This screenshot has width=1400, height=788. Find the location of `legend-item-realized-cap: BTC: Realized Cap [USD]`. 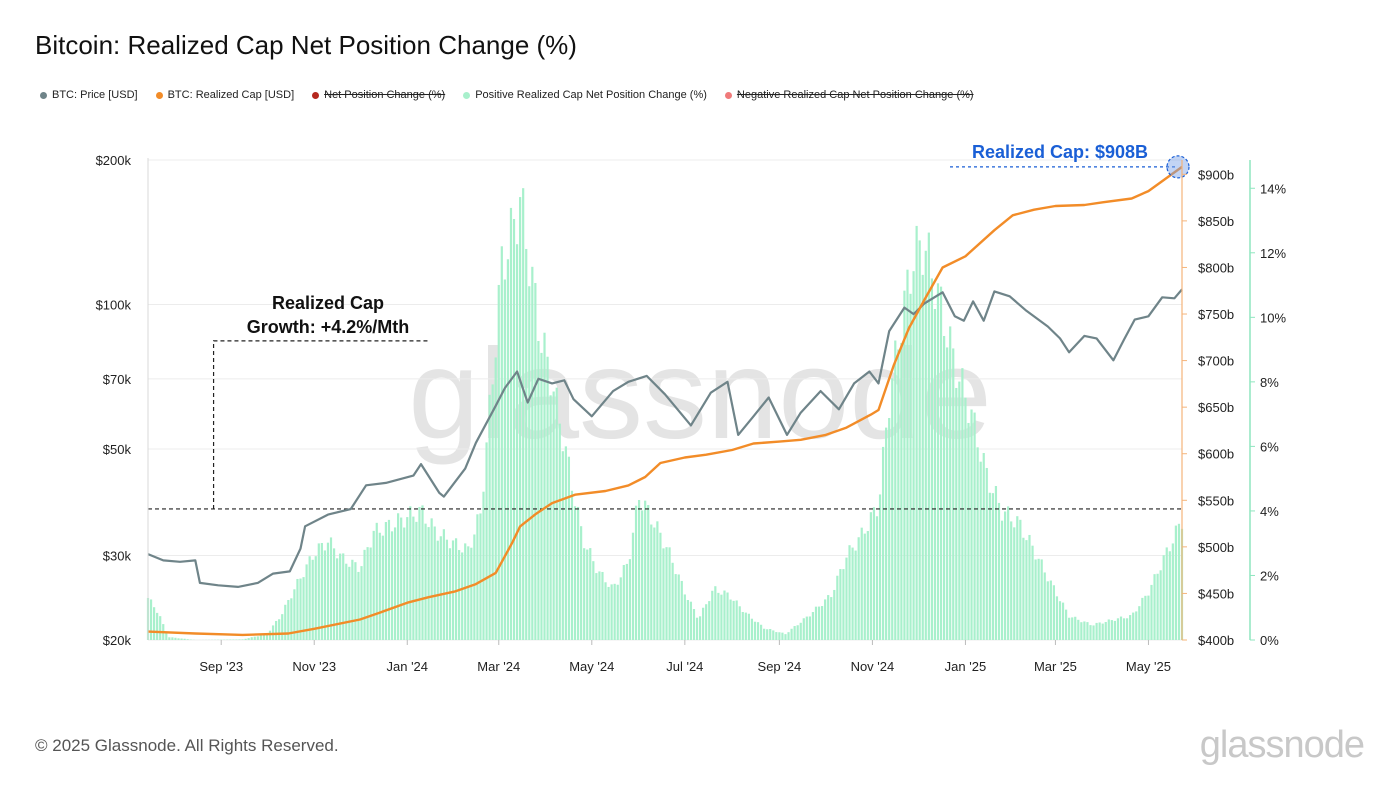

legend-item-realized-cap: BTC: Realized Cap [USD] is located at coordinates (224, 95).